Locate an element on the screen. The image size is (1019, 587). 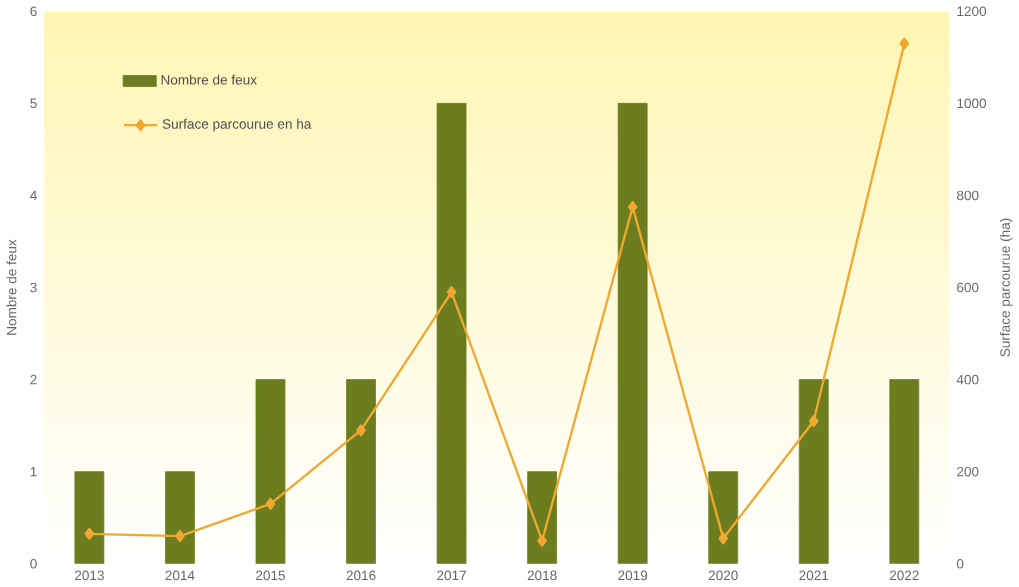
x-tick-label: 2013 is located at coordinates (89, 575).